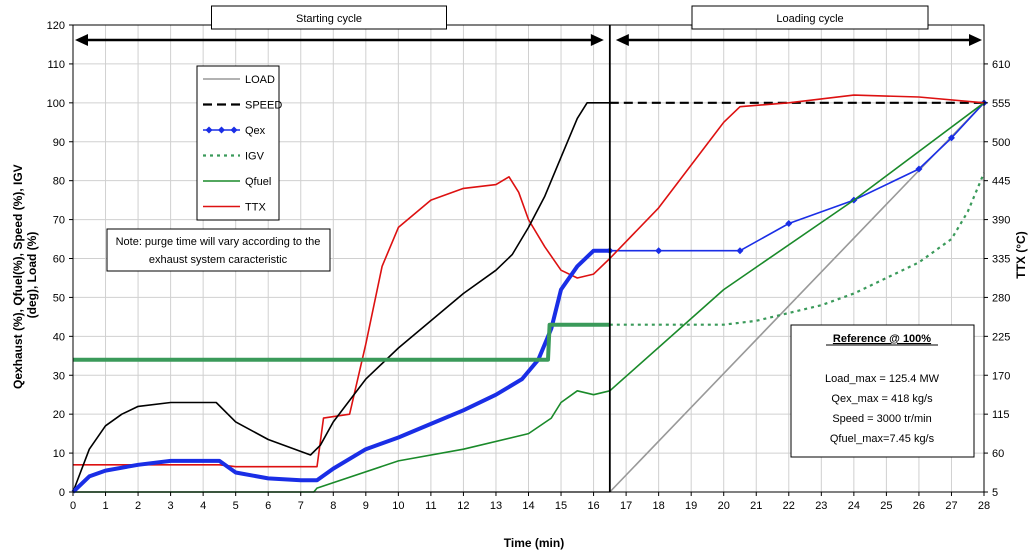 This screenshot has width=1036, height=557. I want to click on series-igv, so click(797, 249).